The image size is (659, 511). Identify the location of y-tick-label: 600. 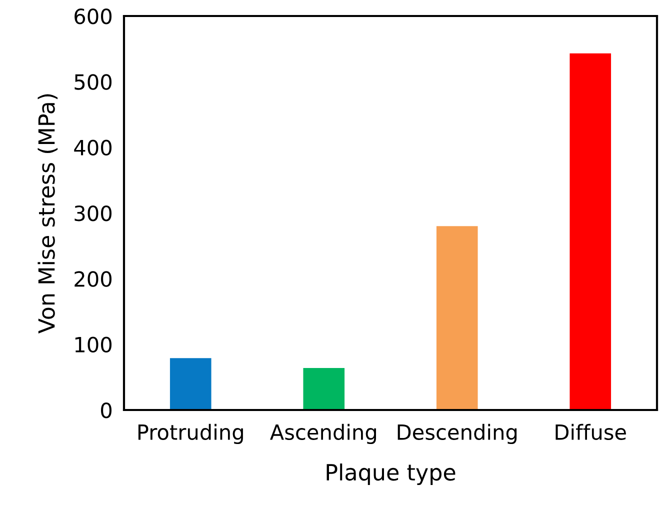
(93, 16).